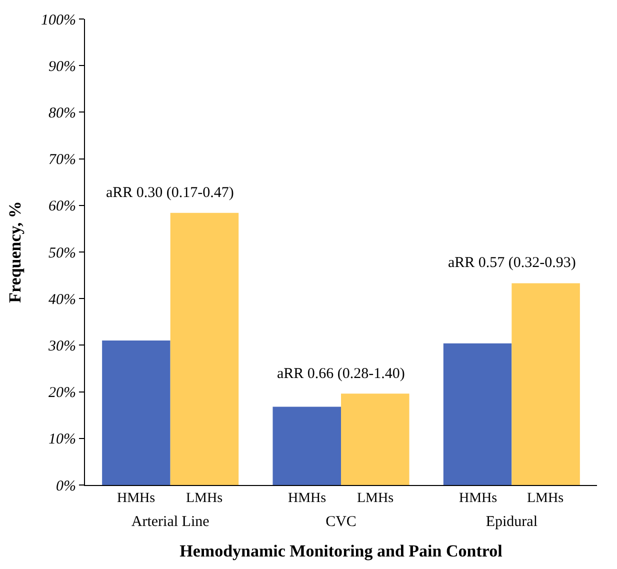  I want to click on x-tick-label: Arterial Line, so click(170, 522).